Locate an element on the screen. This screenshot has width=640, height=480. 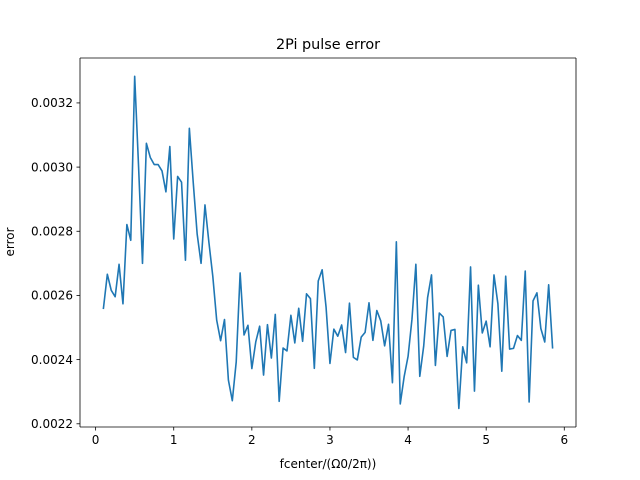
x-axis-ticks: 0 1 2 3 4 5 6 is located at coordinates (330, 437).